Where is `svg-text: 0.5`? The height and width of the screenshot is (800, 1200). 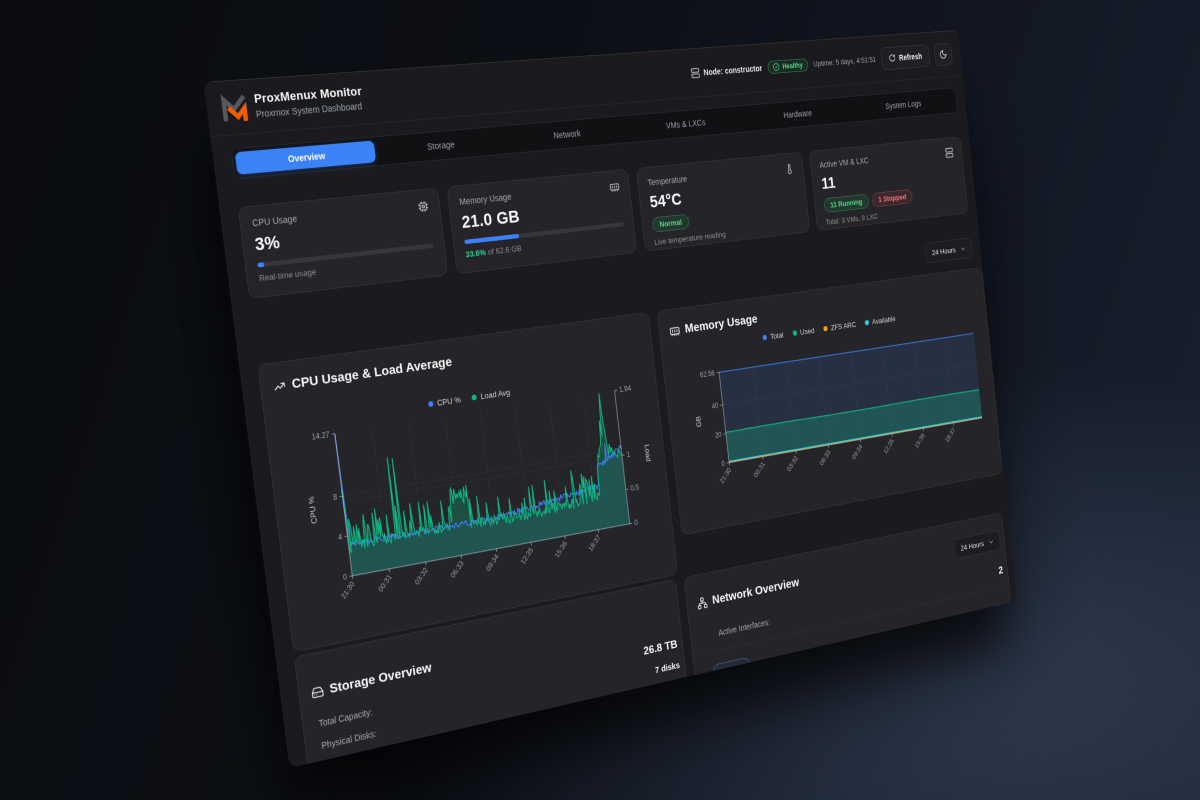 svg-text: 0.5 is located at coordinates (635, 488).